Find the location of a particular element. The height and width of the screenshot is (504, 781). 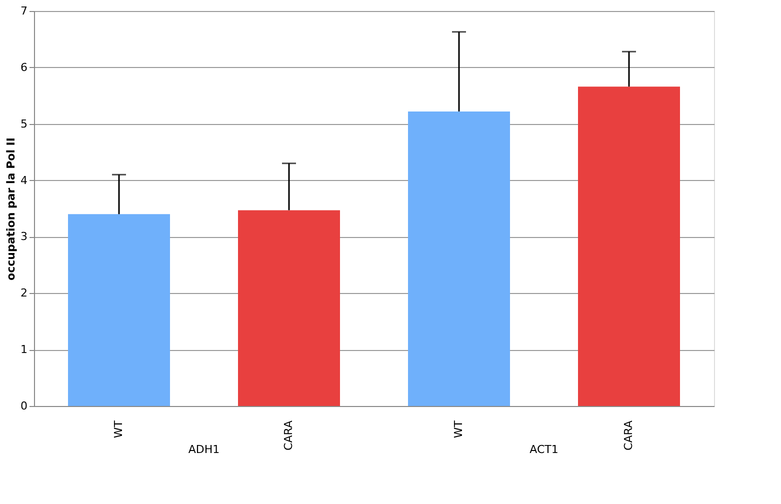

y-tick-label: 2 is located at coordinates (24, 293).